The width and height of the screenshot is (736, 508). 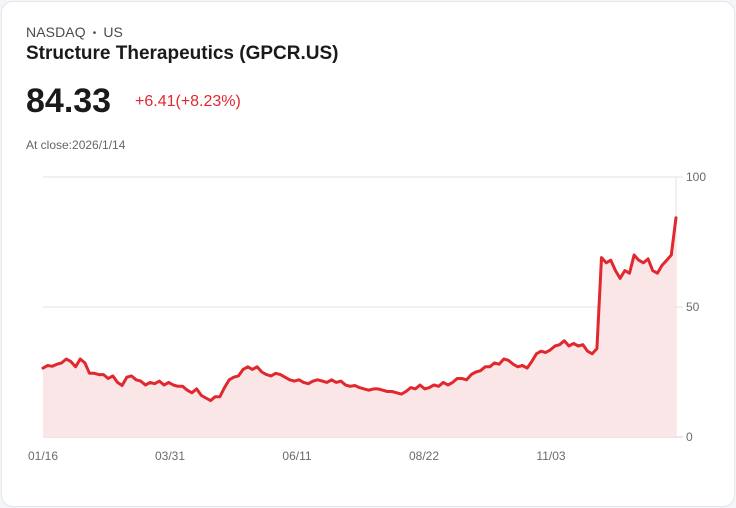 I want to click on x-tick-label: 08/22, so click(x=424, y=456).